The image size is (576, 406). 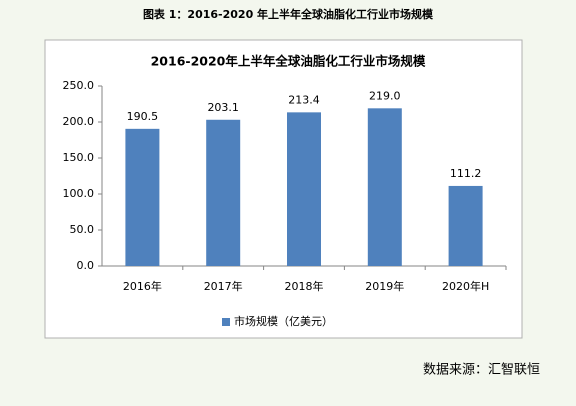 I want to click on legend-swatch, so click(x=226, y=322).